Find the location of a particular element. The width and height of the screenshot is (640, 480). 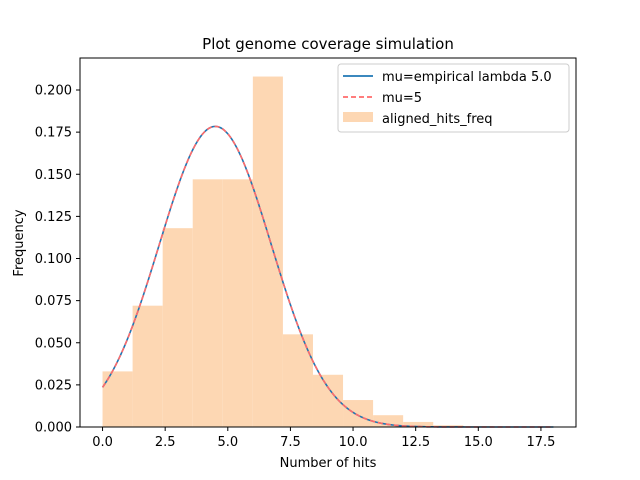

y-tick-label: 0.050 is located at coordinates (53, 343).